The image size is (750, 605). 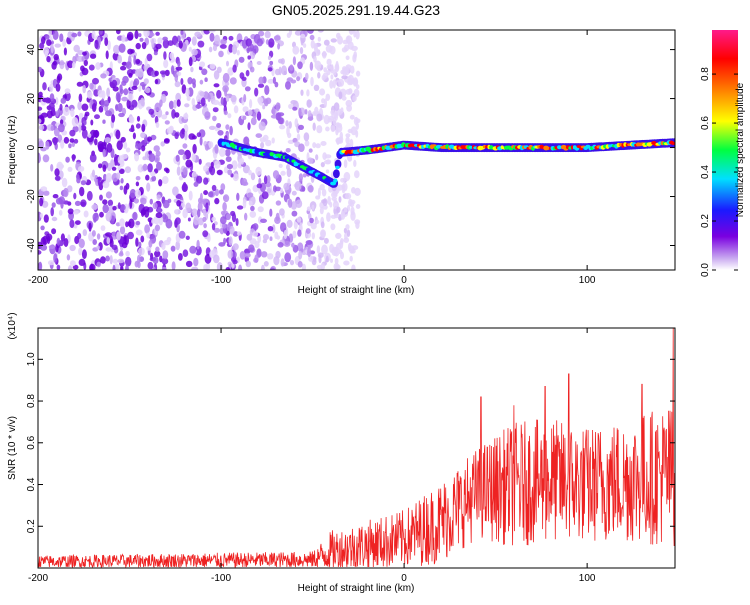 I want to click on spectrogram-x-tick-label: 0, so click(x=404, y=280).